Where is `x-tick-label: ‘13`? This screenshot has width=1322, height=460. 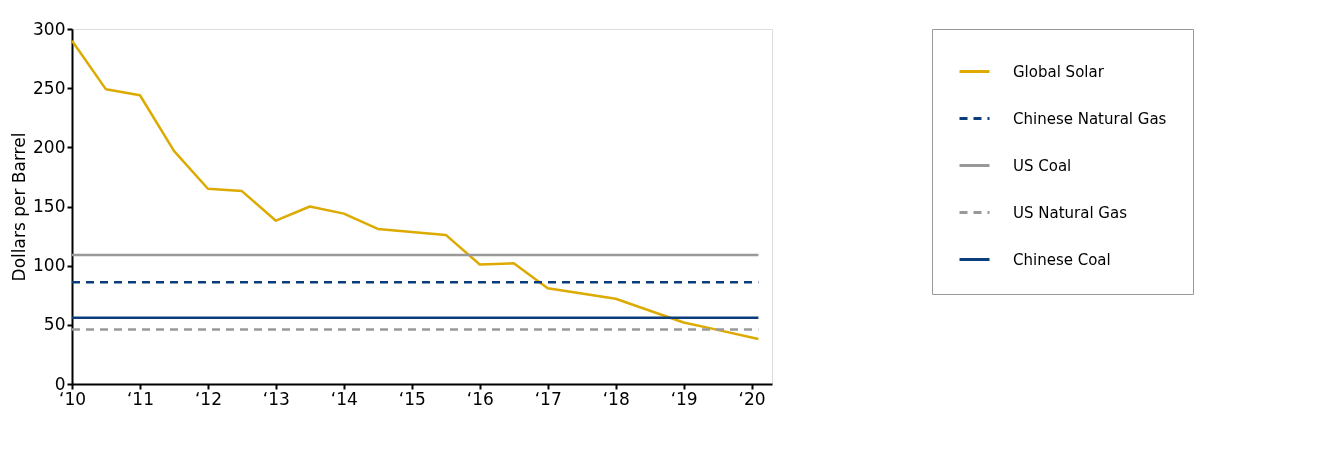 x-tick-label: ‘13 is located at coordinates (276, 398).